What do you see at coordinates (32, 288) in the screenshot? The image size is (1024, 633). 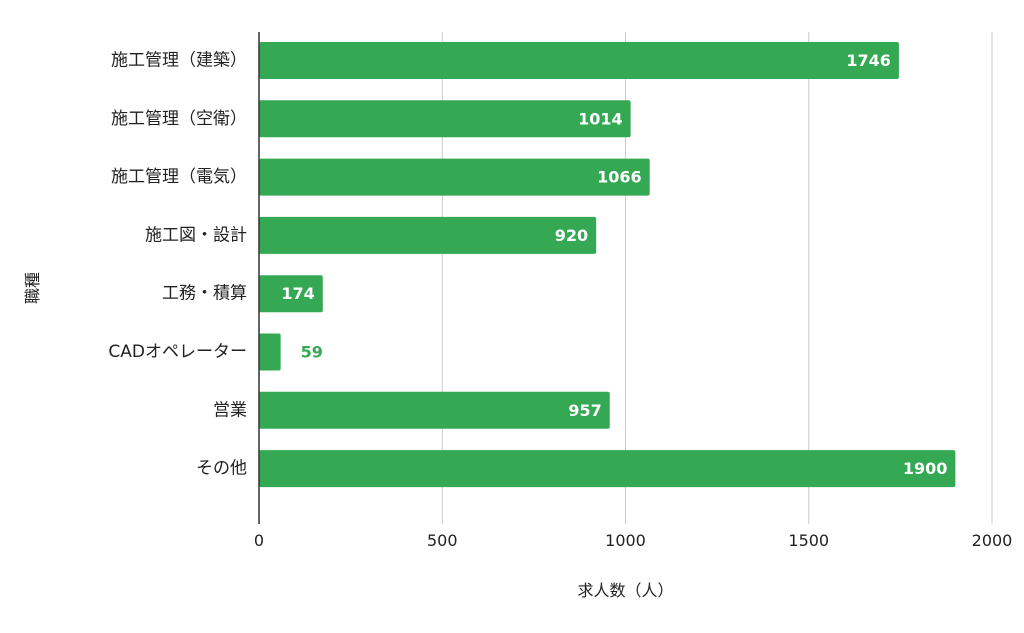 I see `y-axis-title: 職種` at bounding box center [32, 288].